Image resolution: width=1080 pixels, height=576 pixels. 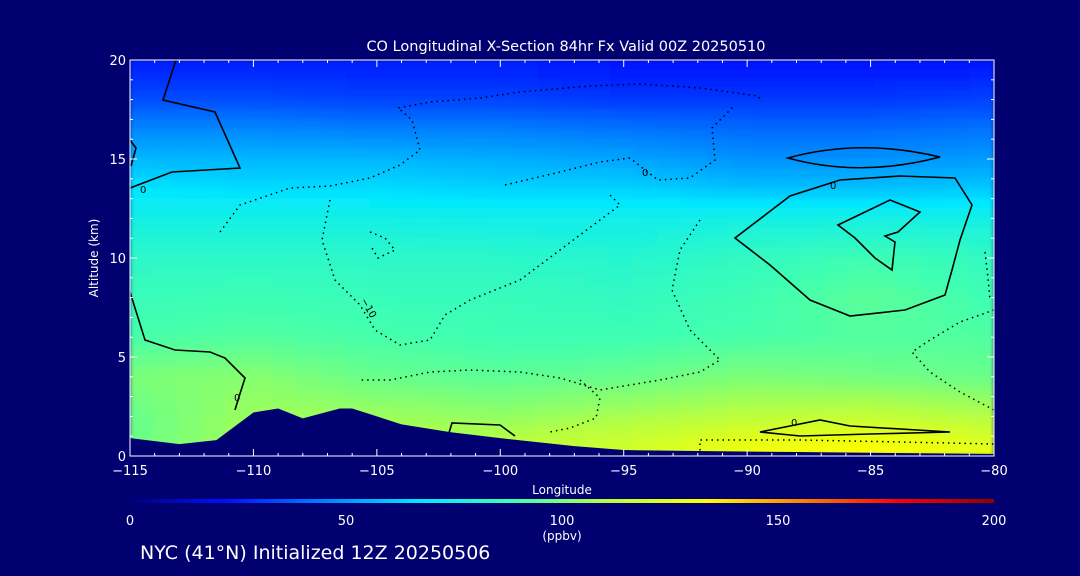 What do you see at coordinates (562, 501) in the screenshot?
I see `colorbar` at bounding box center [562, 501].